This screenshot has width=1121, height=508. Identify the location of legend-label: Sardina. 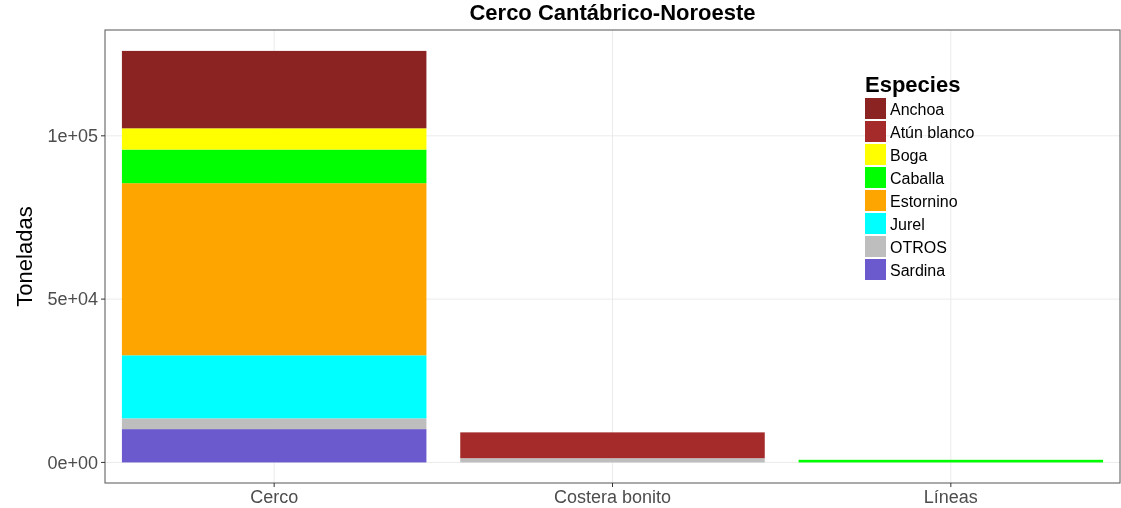
(918, 270).